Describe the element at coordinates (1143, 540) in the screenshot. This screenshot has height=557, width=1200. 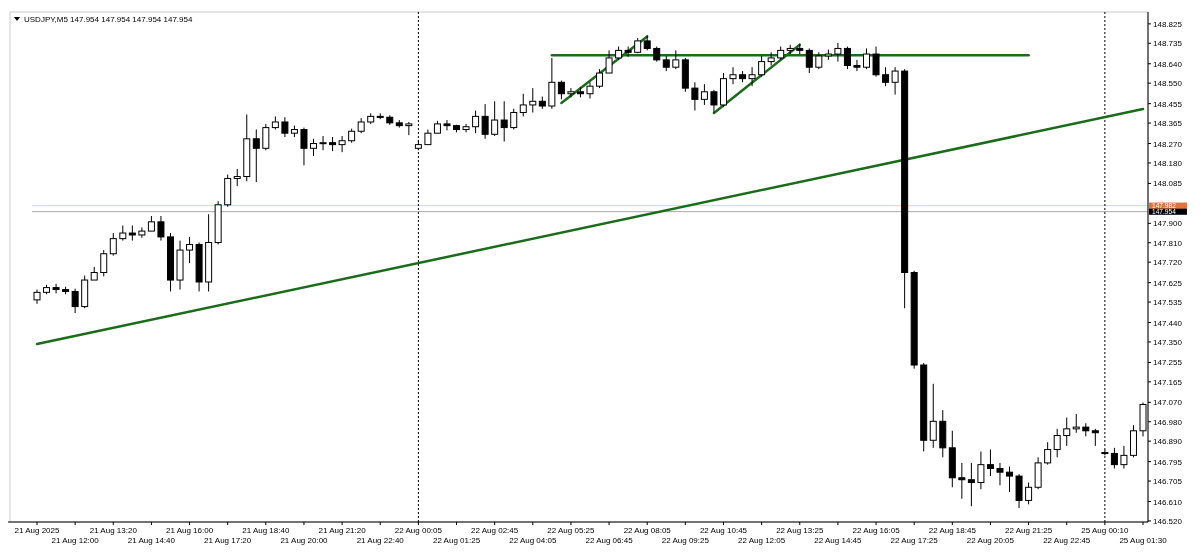
I see `x-tick-label: 25 Aug 01:30` at that location.